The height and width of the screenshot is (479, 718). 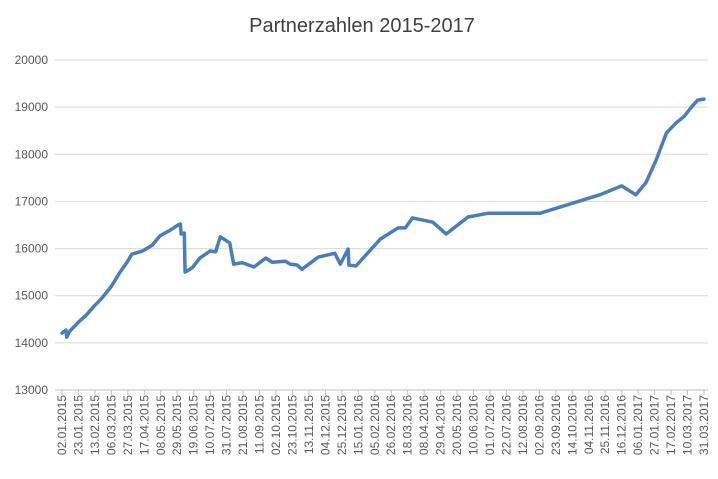 What do you see at coordinates (358, 425) in the screenshot?
I see `x-tick-label: 15.01.2016` at bounding box center [358, 425].